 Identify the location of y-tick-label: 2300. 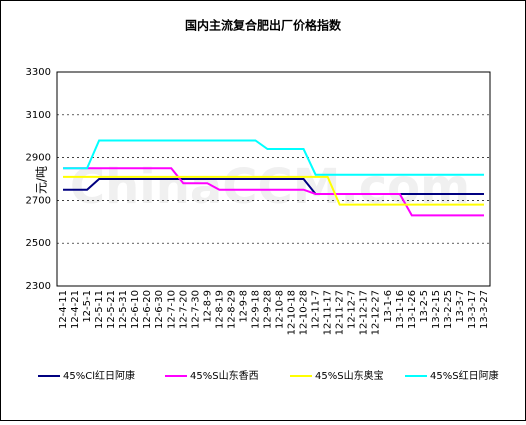
(38, 286).